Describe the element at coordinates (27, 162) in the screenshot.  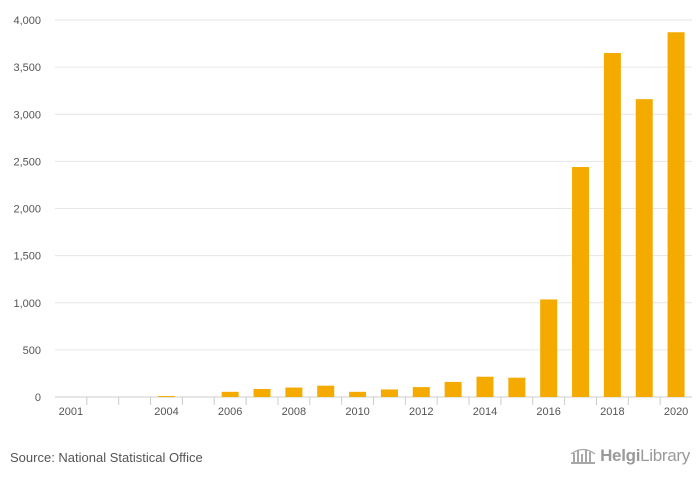
I see `y-tick-label: 2,500` at that location.